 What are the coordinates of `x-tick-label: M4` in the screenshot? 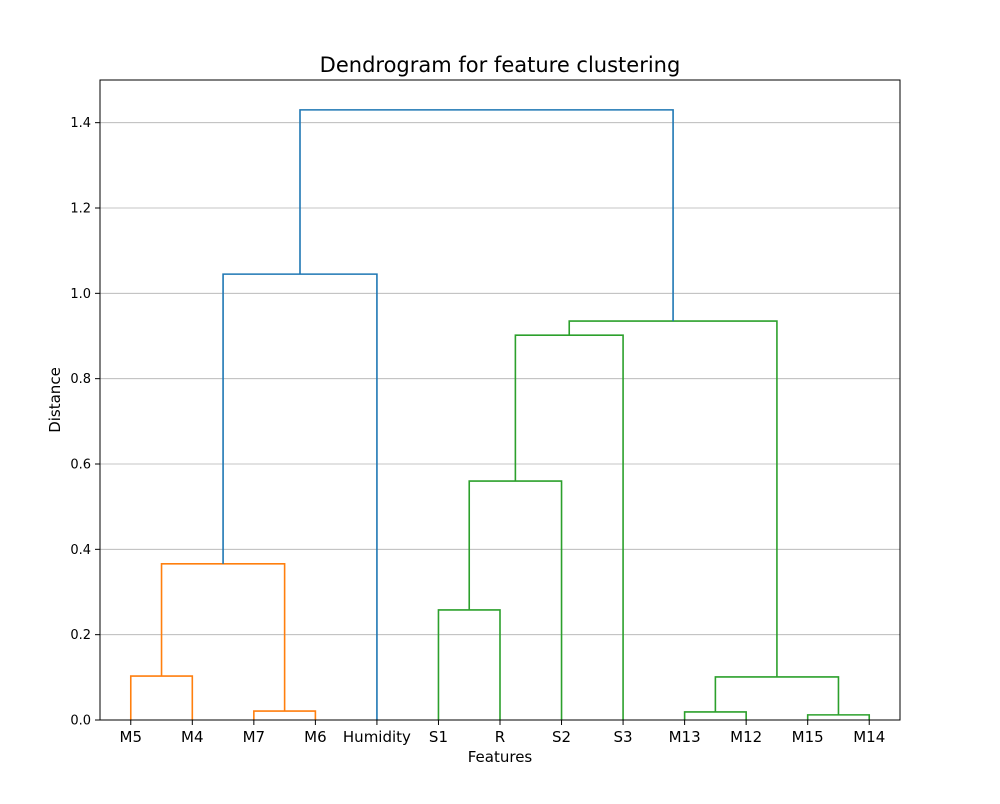 It's located at (192, 737).